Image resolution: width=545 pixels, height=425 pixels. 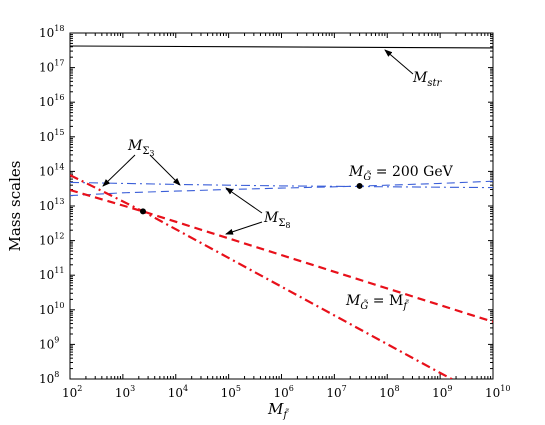 What do you see at coordinates (401, 173) in the screenshot?
I see `label-m-gravitino-200: MG̃ = 200 GeV` at bounding box center [401, 173].